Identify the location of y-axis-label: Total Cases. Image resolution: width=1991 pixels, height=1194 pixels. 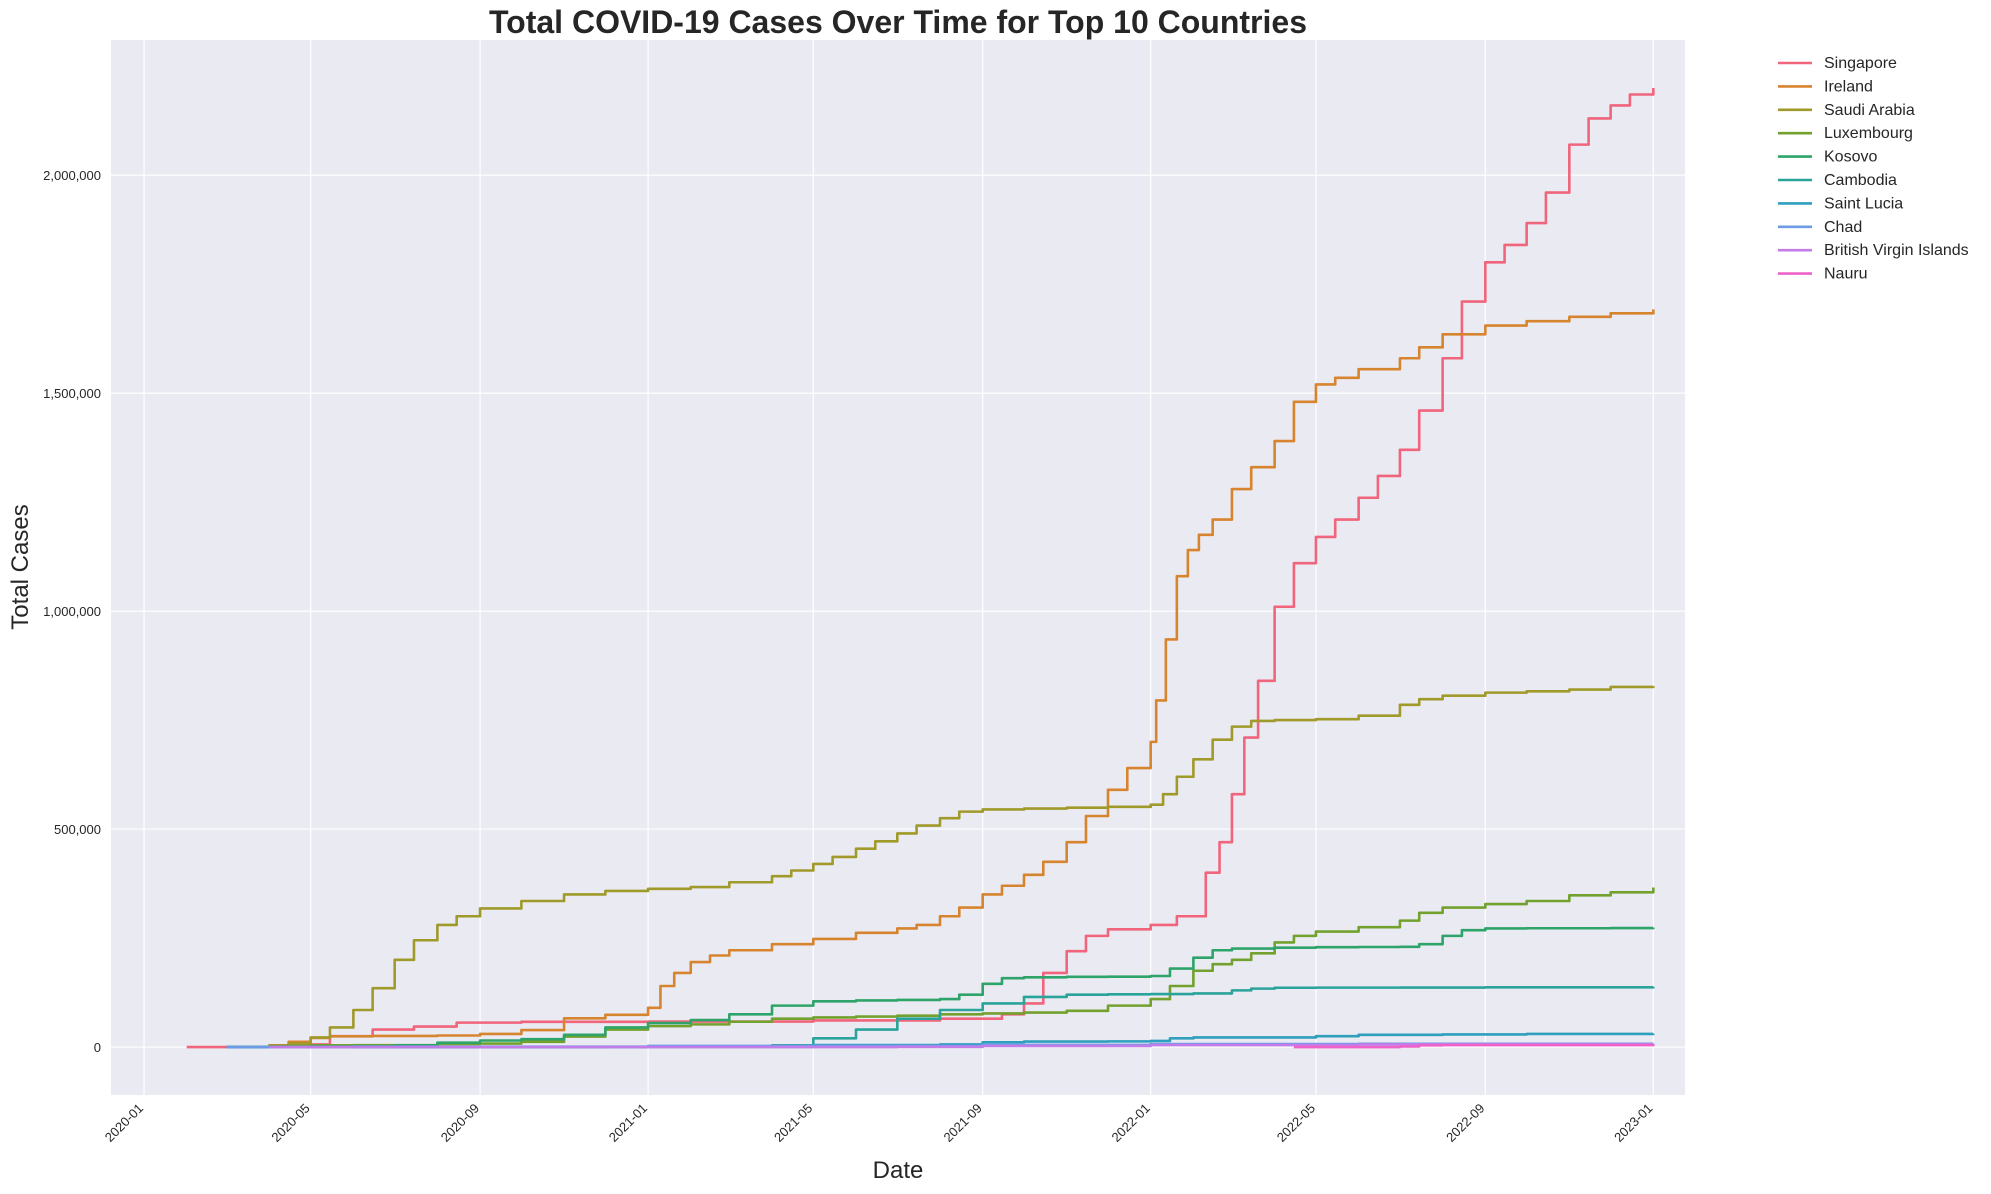
(20, 566).